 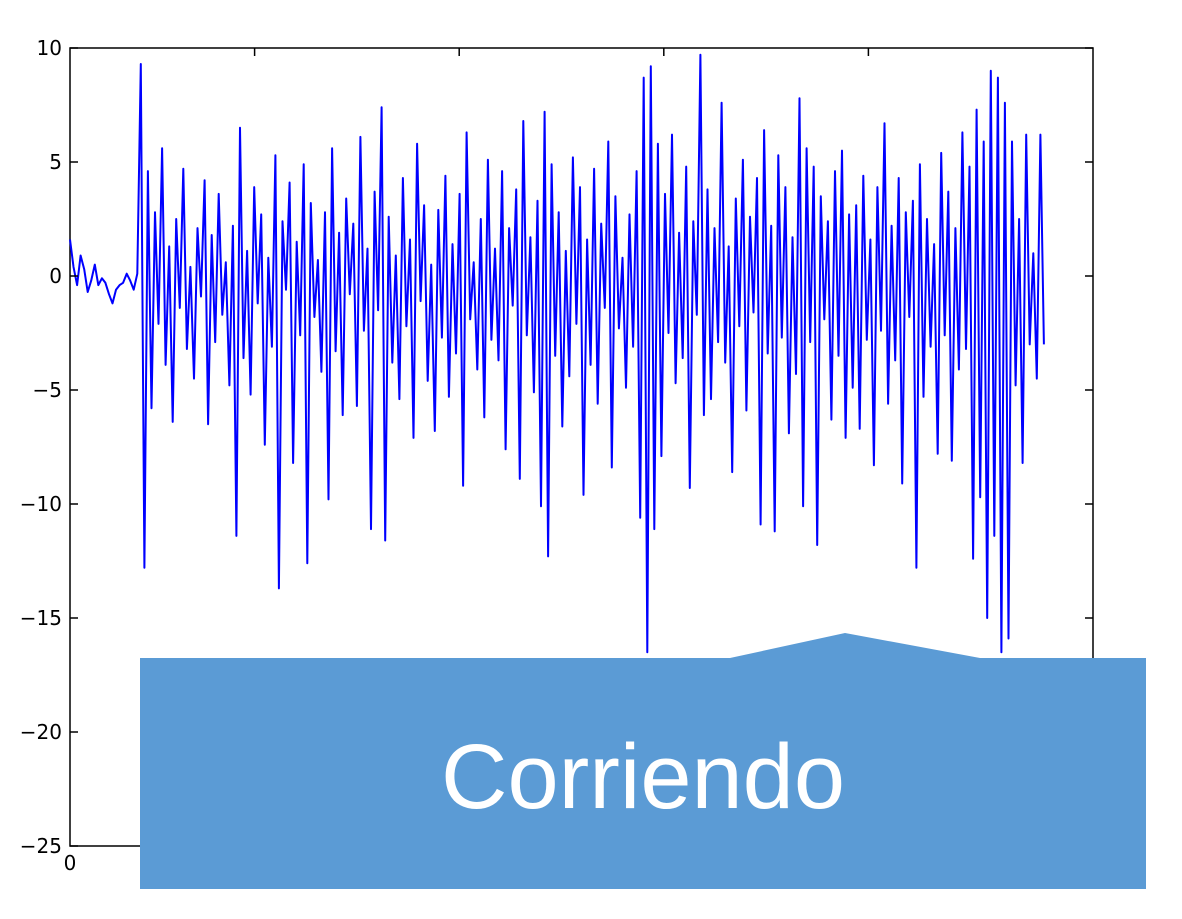 What do you see at coordinates (41, 618) in the screenshot?
I see `y-tick-label: −15` at bounding box center [41, 618].